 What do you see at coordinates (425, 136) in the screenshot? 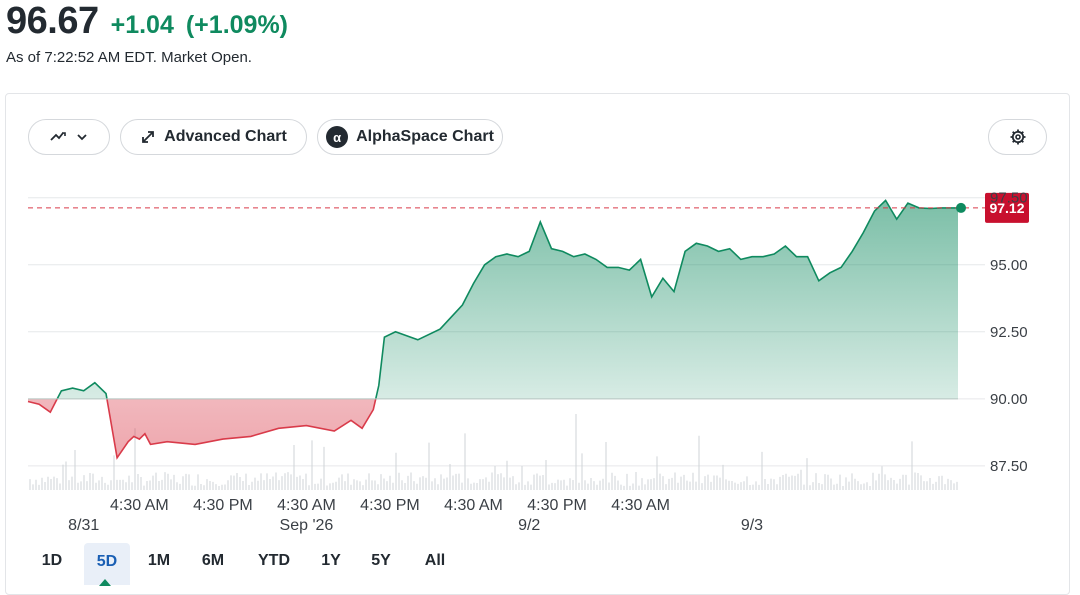
I see `alphaspace-chart-label: AlphaSpace Chart` at bounding box center [425, 136].